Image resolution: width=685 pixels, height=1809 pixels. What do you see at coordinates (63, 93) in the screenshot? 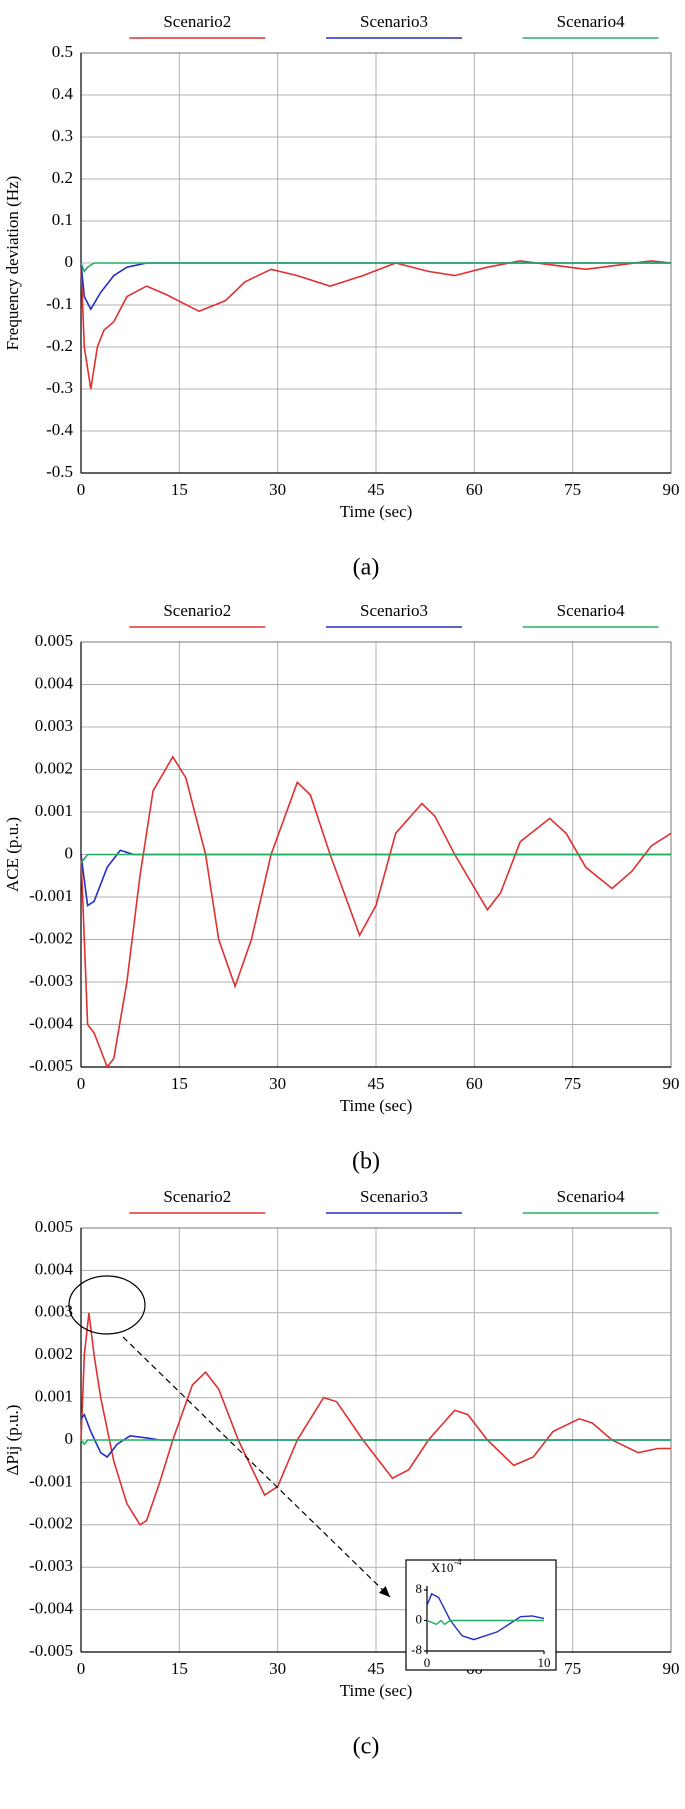
I see `y-tick-label: 0.4` at bounding box center [63, 93].